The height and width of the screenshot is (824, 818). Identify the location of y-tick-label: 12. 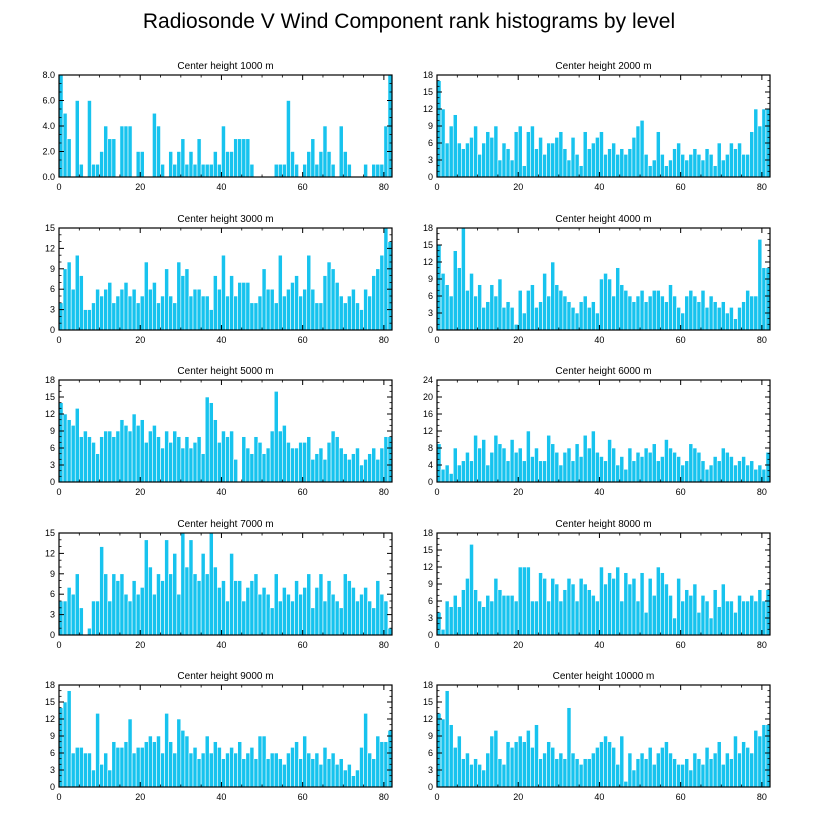
(50, 719).